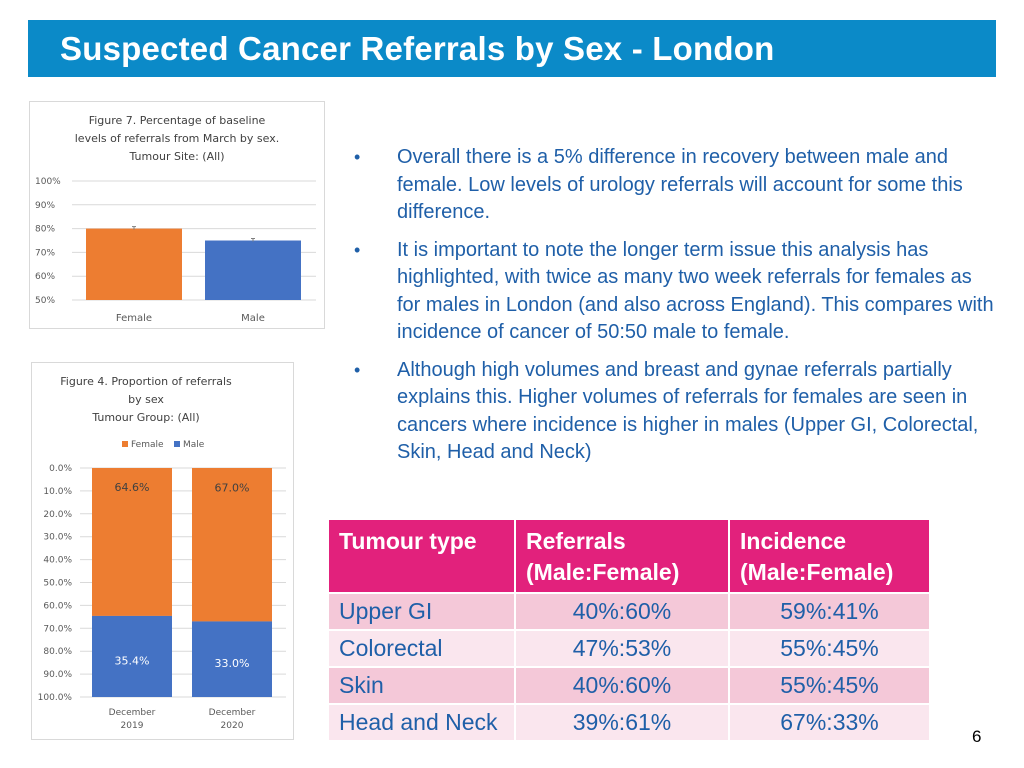 This screenshot has height=768, width=1024. I want to click on table-row: Colorectal 47%:53% 55%:45%, so click(629, 648).